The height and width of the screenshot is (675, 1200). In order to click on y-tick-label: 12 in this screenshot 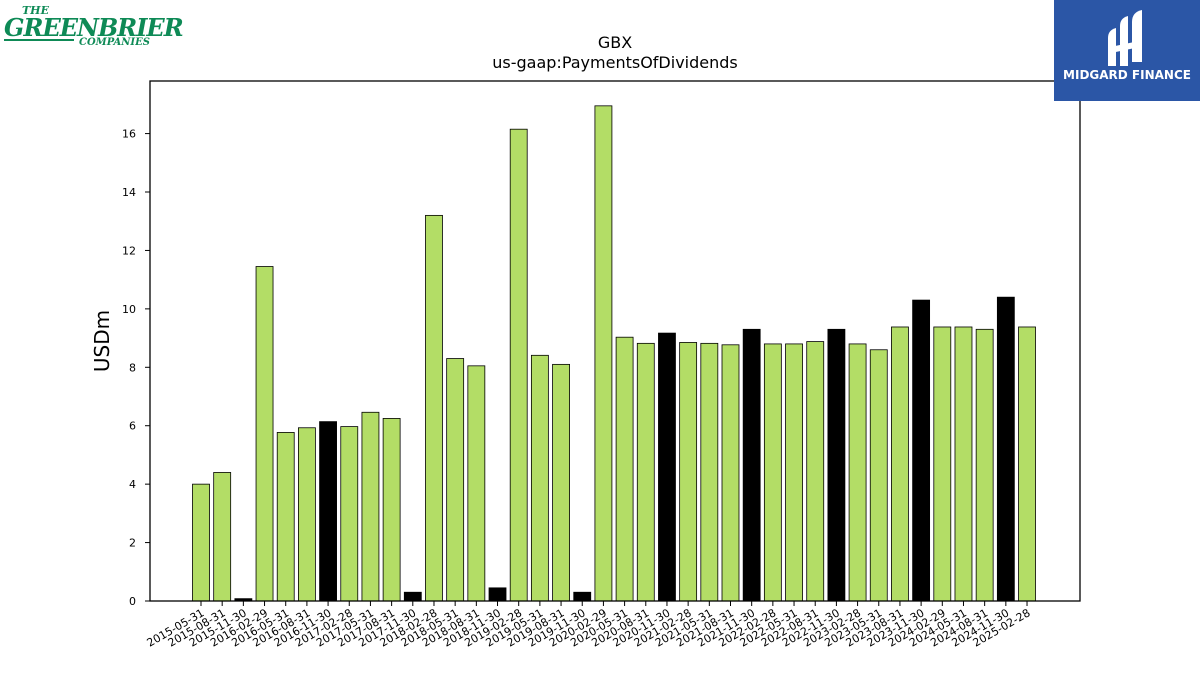, I will do `click(129, 250)`.